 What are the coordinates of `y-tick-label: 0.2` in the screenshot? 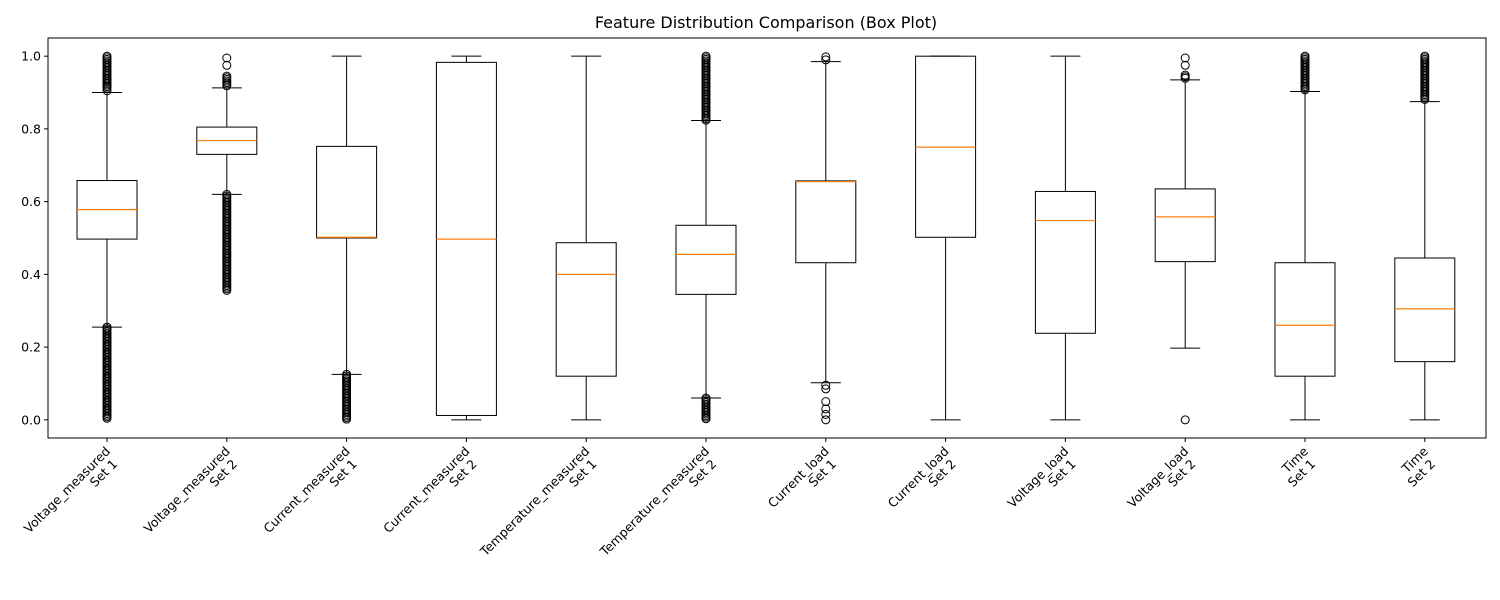 It's located at (31, 347).